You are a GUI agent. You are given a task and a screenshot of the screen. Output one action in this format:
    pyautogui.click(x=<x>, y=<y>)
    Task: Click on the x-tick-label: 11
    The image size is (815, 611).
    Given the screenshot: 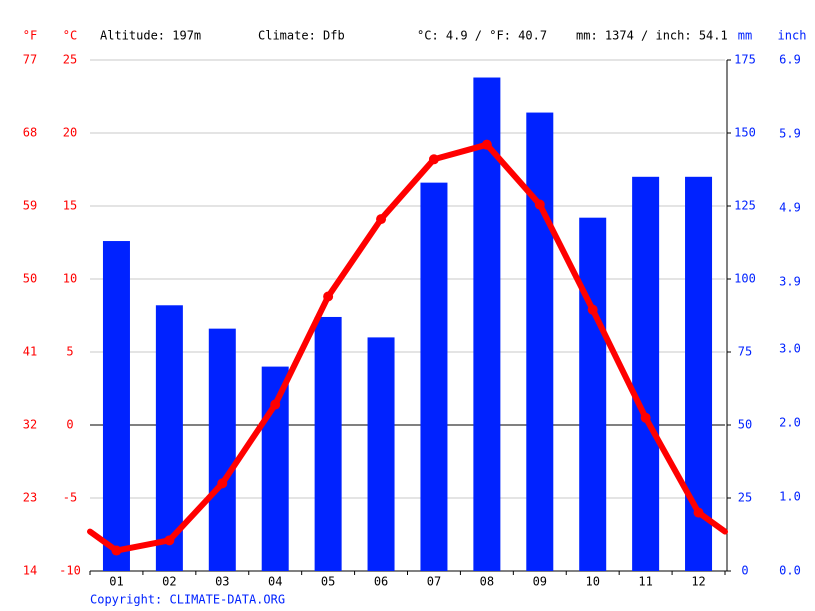 What is the action you would take?
    pyautogui.click(x=645, y=582)
    